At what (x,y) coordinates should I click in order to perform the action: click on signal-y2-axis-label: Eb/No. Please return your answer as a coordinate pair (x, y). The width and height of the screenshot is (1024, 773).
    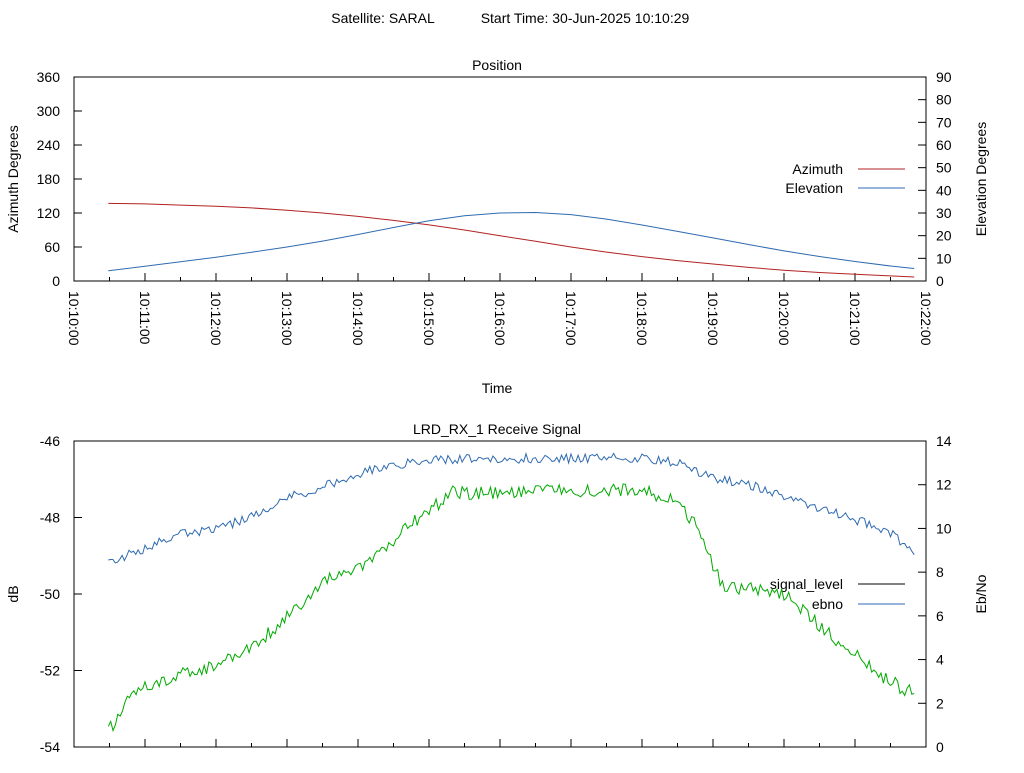
    Looking at the image, I should click on (981, 593).